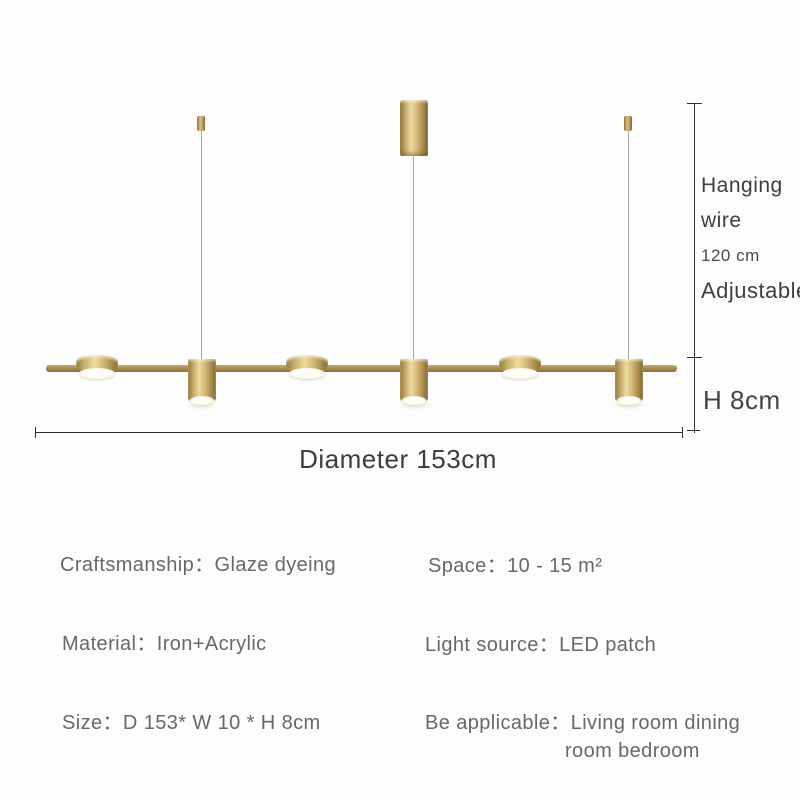 The image size is (800, 800). Describe the element at coordinates (730, 255) in the screenshot. I see `hanging-wire-label-line3: 120 cm` at that location.